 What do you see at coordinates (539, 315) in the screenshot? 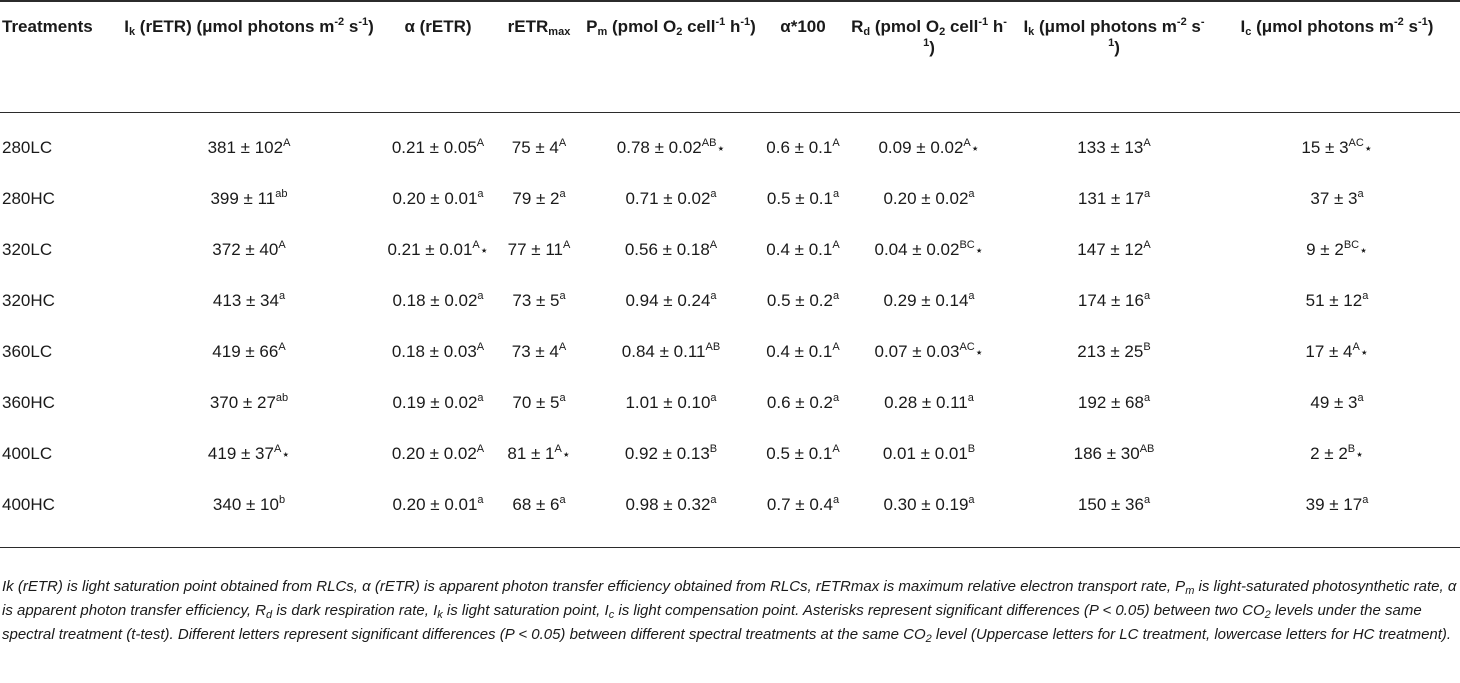
I see `value-cell: 73 ± 5a` at bounding box center [539, 315].